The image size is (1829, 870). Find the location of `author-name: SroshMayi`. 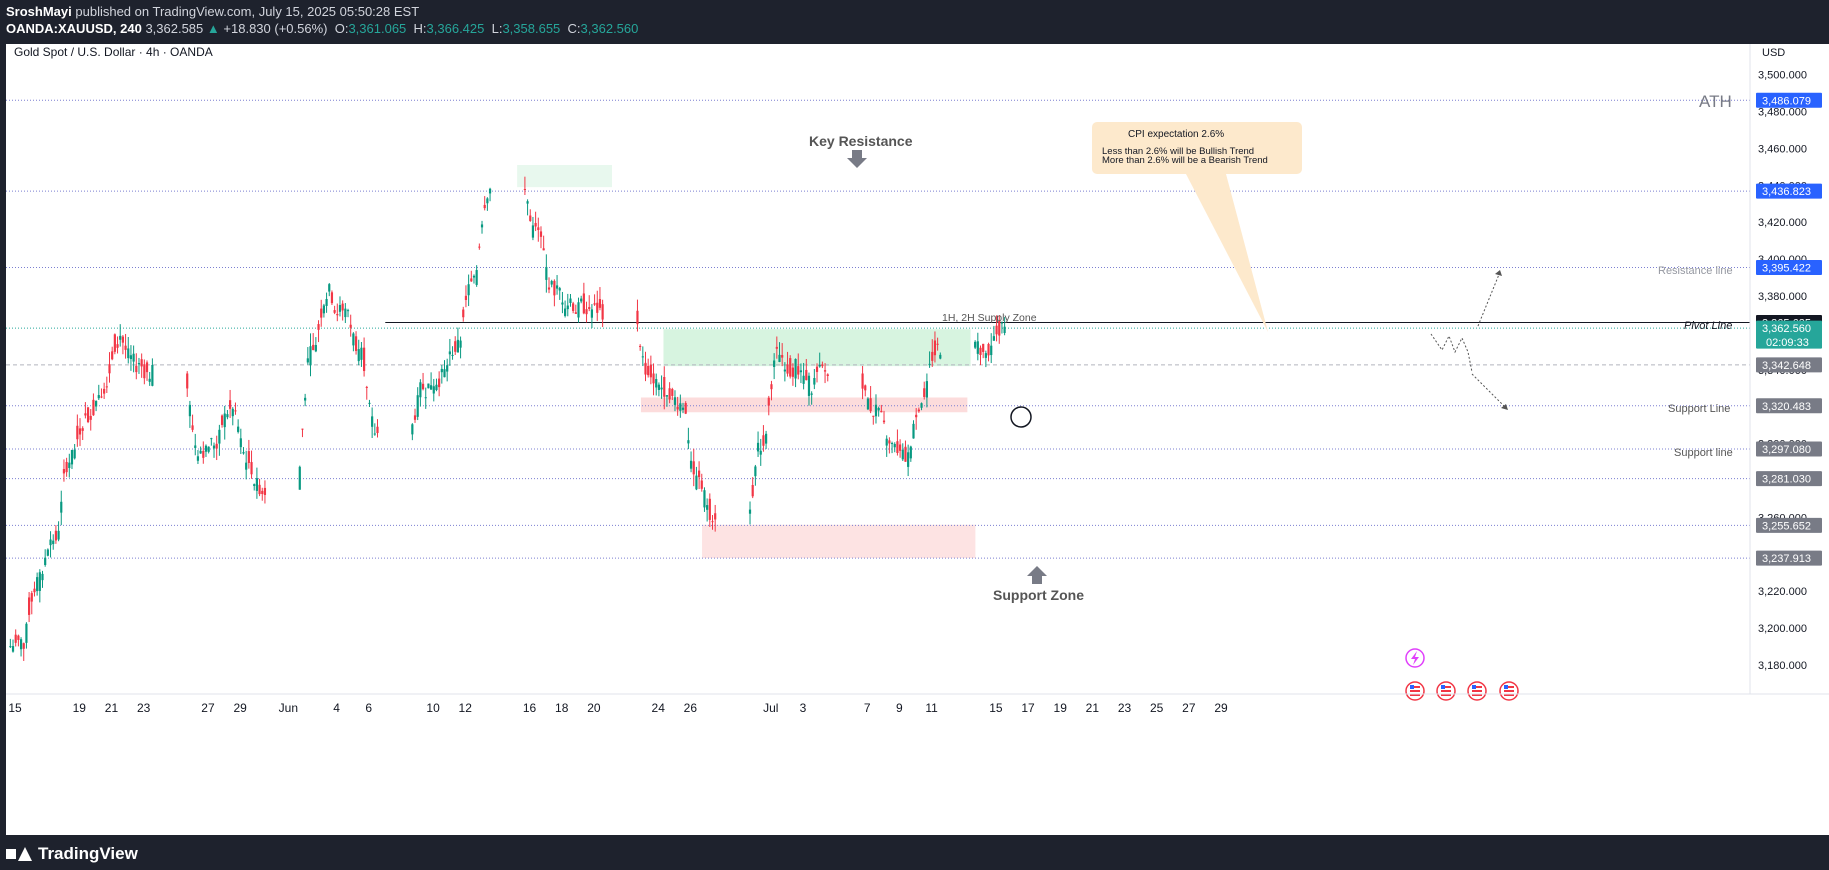

author-name: SroshMayi is located at coordinates (39, 11).